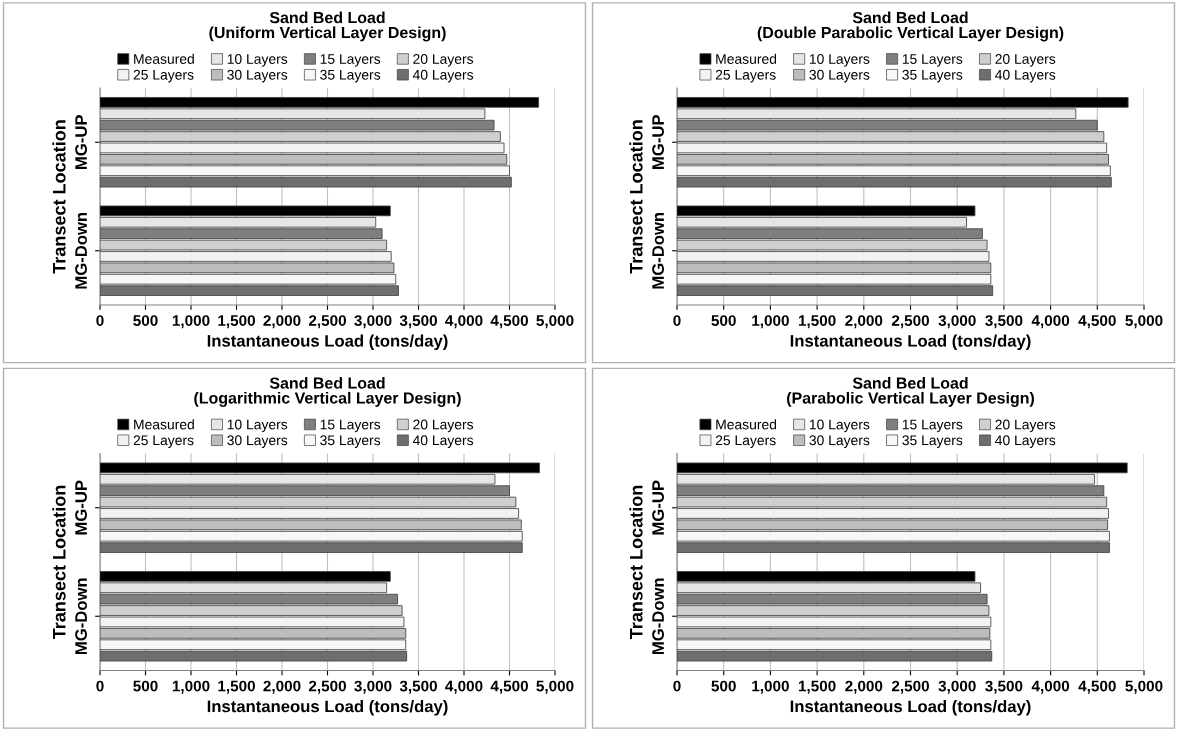 The image size is (1178, 731). Describe the element at coordinates (327, 392) in the screenshot. I see `chart-title: Sand Bed Load (Logarithmic Vertical Layer Design)` at that location.